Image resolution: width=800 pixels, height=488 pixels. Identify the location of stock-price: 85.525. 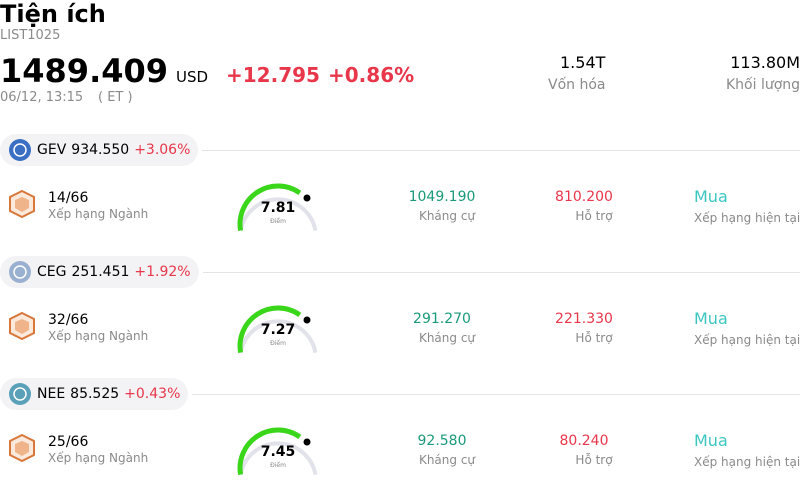
(95, 394).